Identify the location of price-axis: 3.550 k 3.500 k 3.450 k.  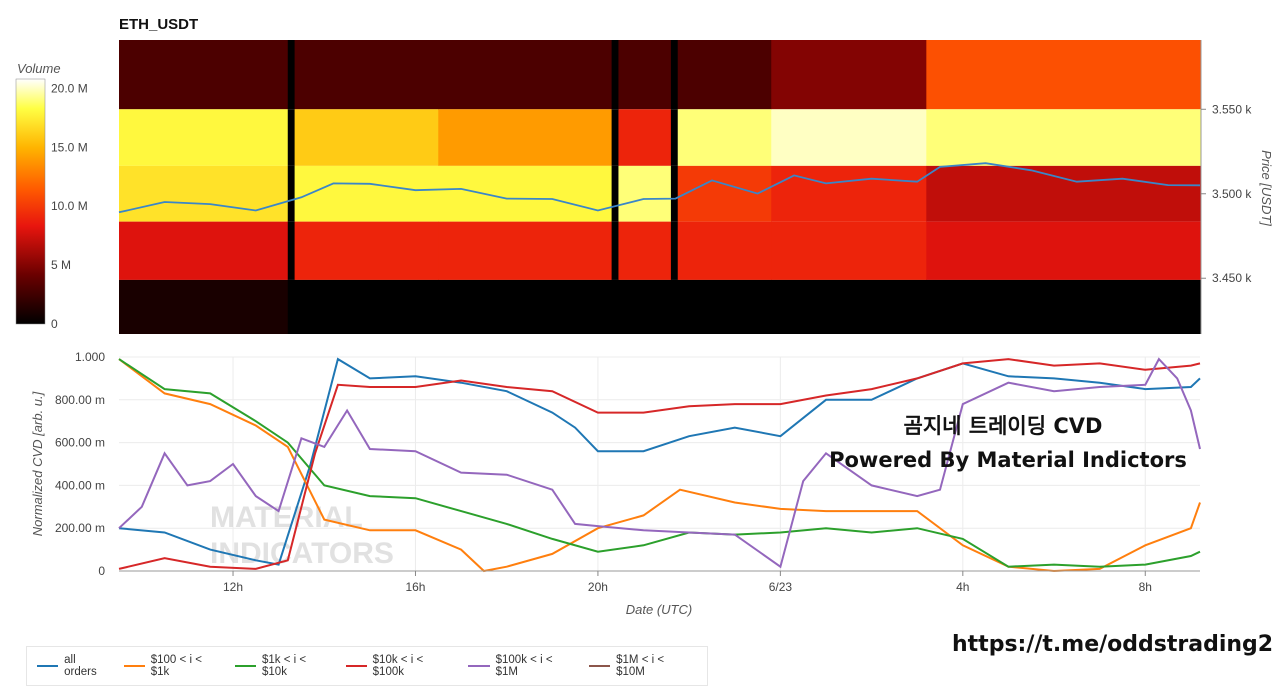
(1226, 187).